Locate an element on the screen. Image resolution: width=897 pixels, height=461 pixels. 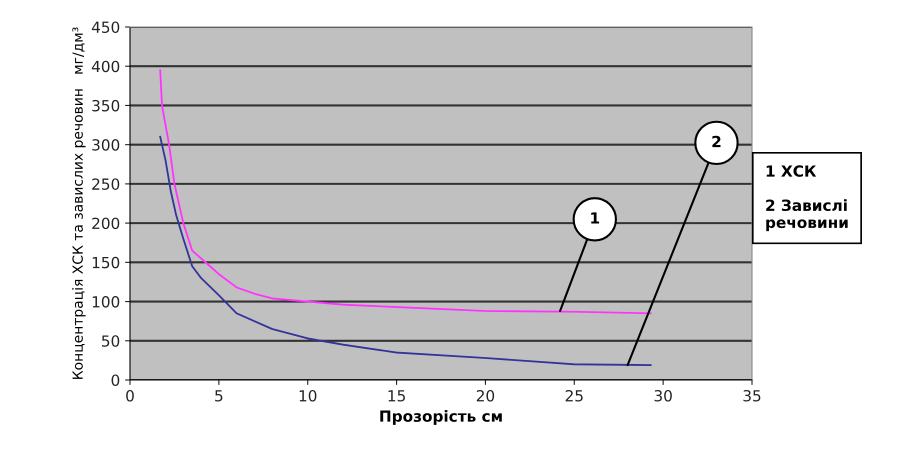
y-tick-label: 400 is located at coordinates (106, 66).